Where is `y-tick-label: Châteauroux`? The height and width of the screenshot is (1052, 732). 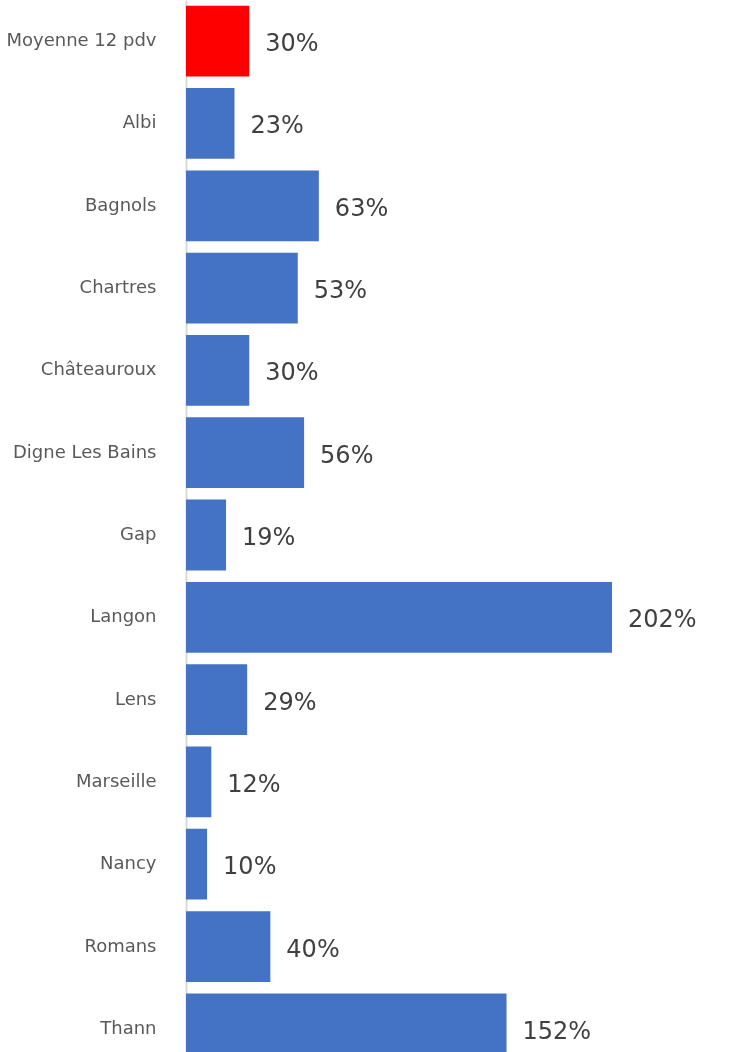 y-tick-label: Châteauroux is located at coordinates (98, 369).